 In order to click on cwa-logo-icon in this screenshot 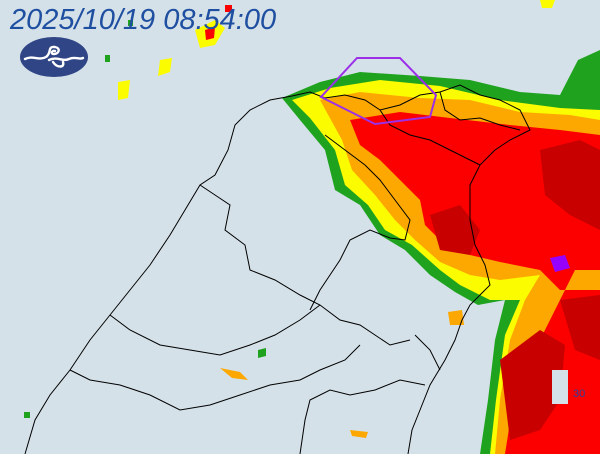, I will do `click(54, 57)`.